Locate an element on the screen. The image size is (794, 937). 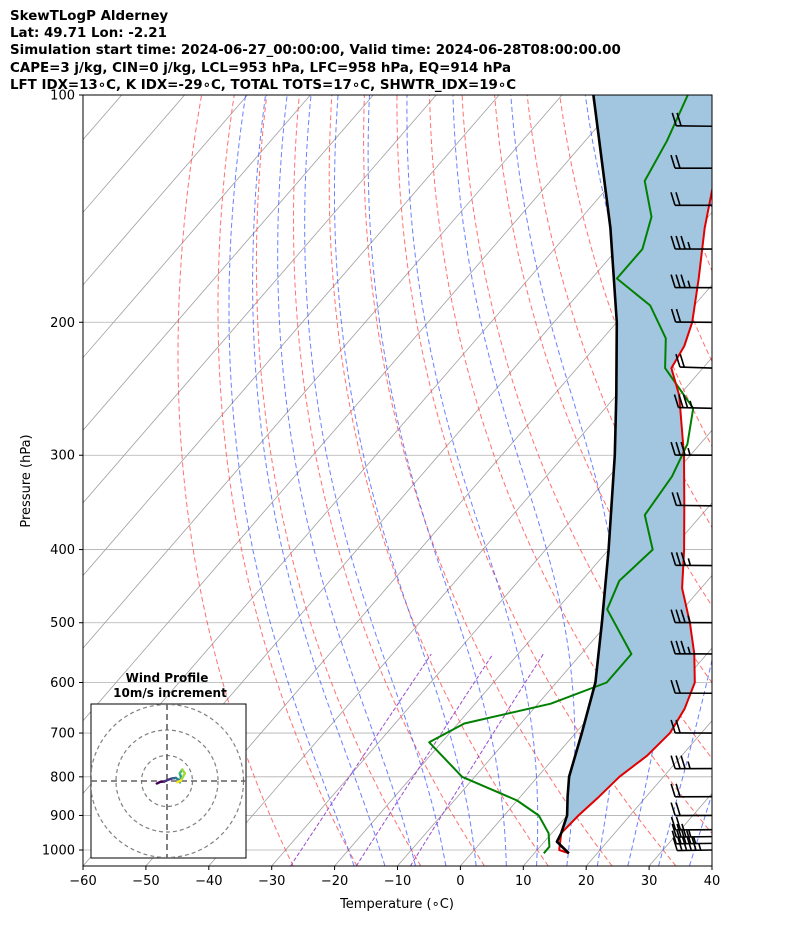
hodograph-plot is located at coordinates (168, 781).